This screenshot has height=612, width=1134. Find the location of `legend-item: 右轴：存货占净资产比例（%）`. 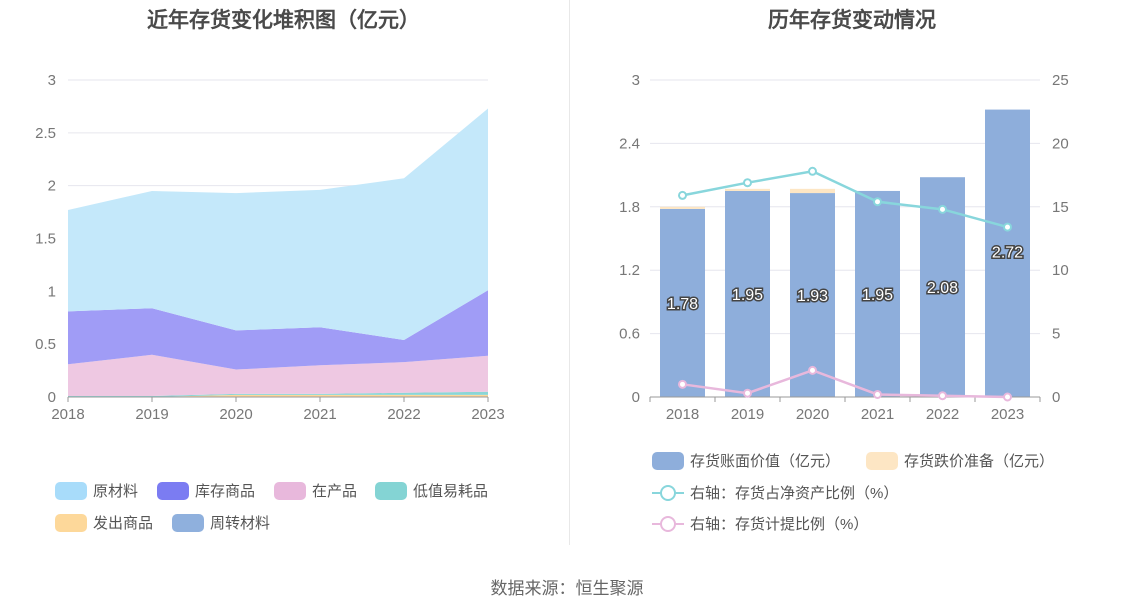

legend-item: 右轴：存货占净资产比例（%） is located at coordinates (775, 492).